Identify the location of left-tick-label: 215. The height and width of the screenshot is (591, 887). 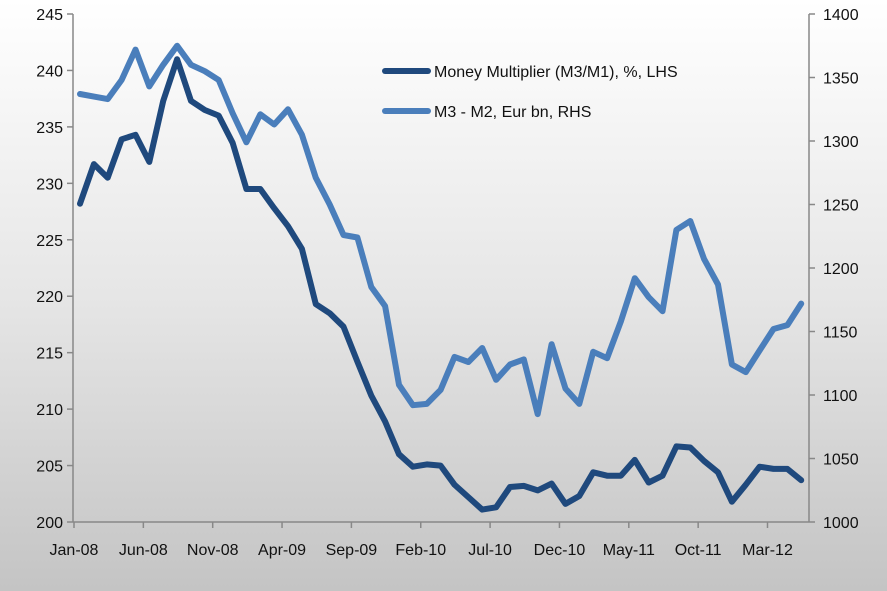
(49, 354).